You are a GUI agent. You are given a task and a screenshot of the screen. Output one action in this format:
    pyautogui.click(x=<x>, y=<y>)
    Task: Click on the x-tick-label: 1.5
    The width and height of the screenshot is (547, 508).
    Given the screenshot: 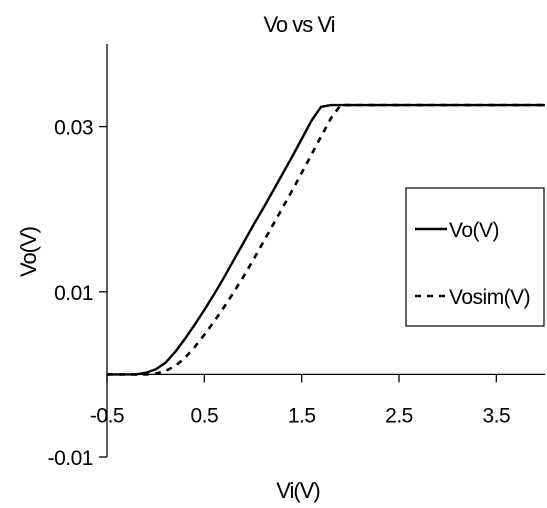 What is the action you would take?
    pyautogui.click(x=302, y=415)
    